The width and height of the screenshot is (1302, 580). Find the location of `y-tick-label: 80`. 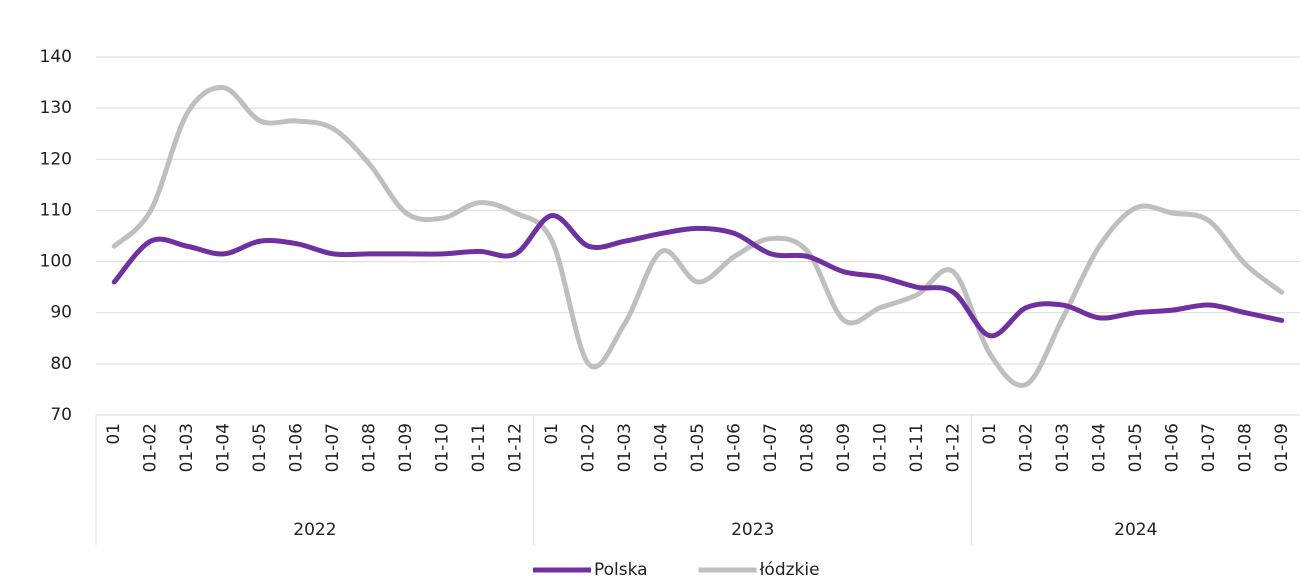

y-tick-label: 80 is located at coordinates (61, 364).